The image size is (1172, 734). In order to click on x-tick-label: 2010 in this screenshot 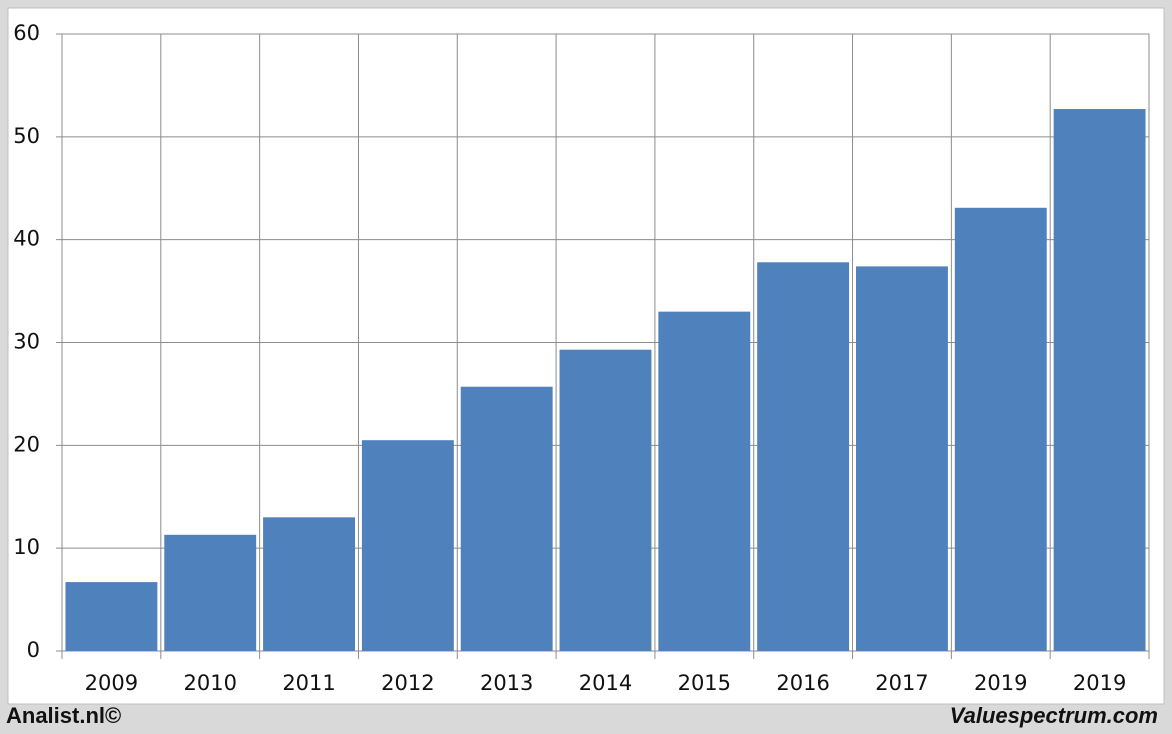, I will do `click(210, 683)`.